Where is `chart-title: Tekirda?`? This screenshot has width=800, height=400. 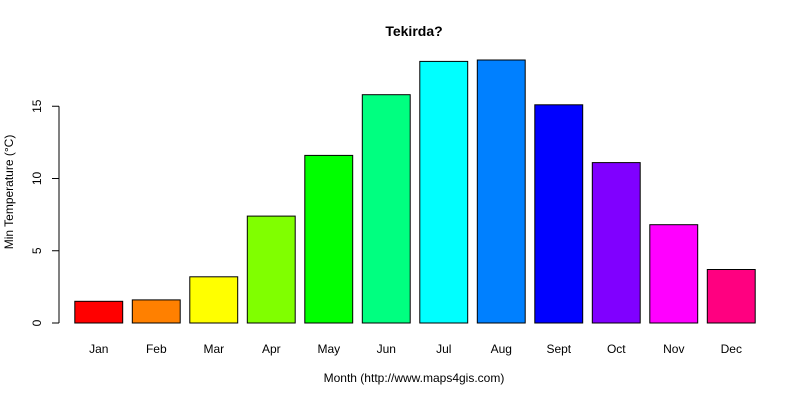
chart-title: Tekirda? is located at coordinates (413, 31).